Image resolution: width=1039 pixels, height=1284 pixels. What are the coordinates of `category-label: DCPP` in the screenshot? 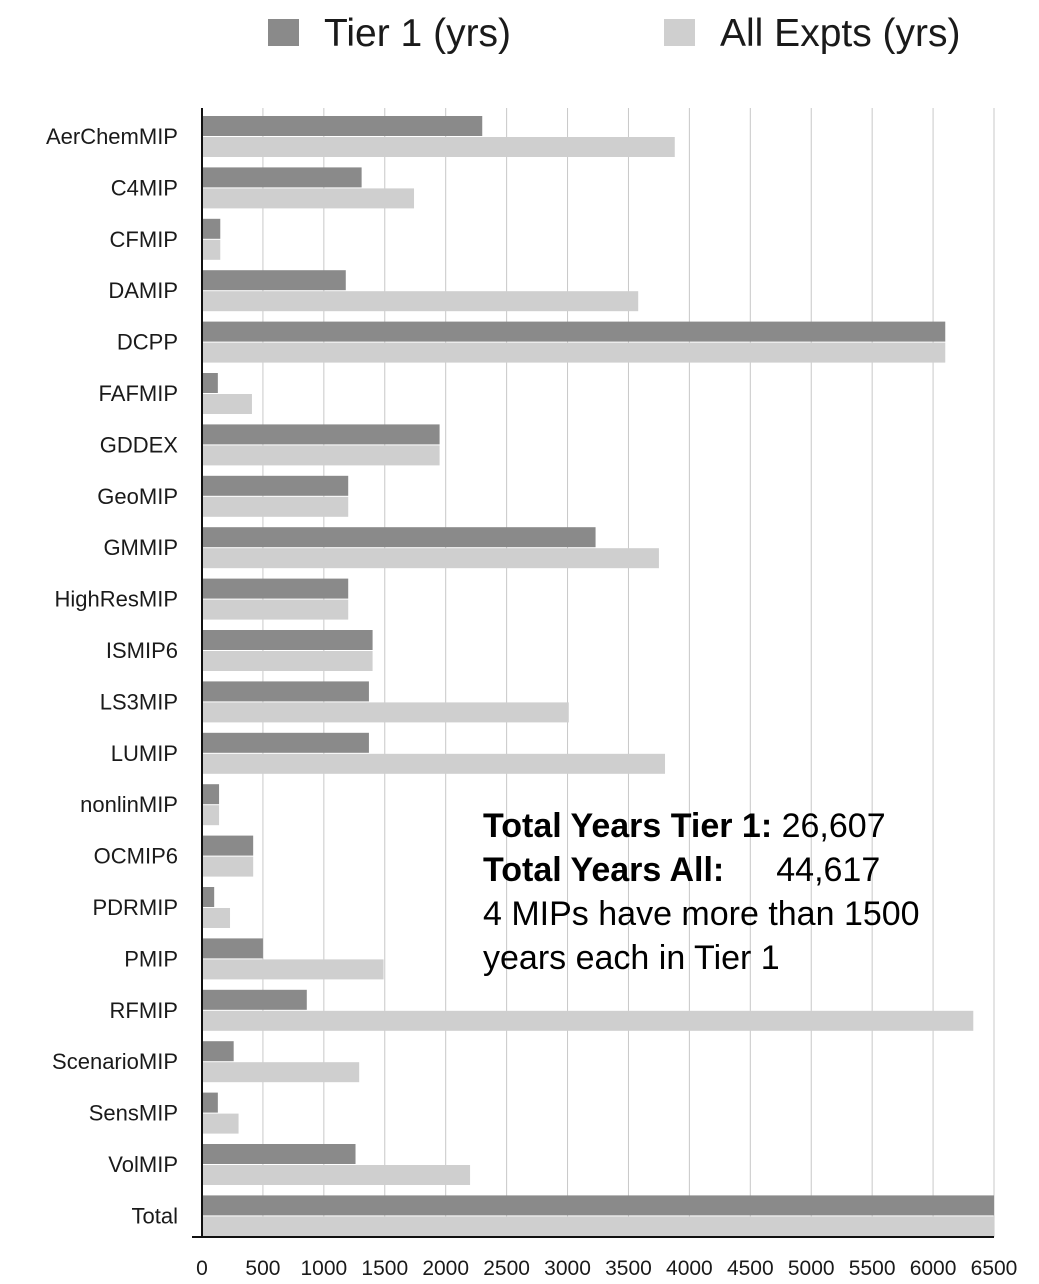 It's located at (147, 342).